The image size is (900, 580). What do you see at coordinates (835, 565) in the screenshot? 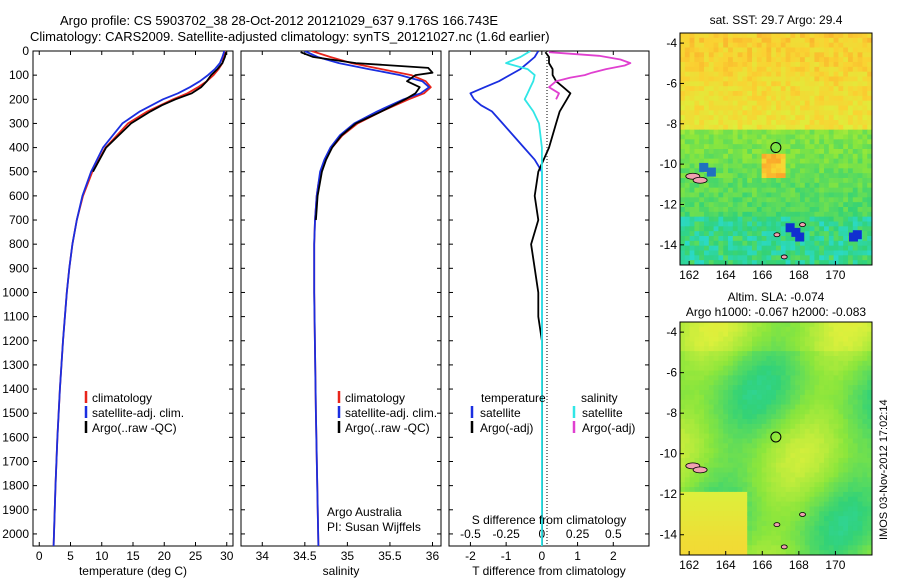
I see `map-lon-tick-label: 170` at bounding box center [835, 565].